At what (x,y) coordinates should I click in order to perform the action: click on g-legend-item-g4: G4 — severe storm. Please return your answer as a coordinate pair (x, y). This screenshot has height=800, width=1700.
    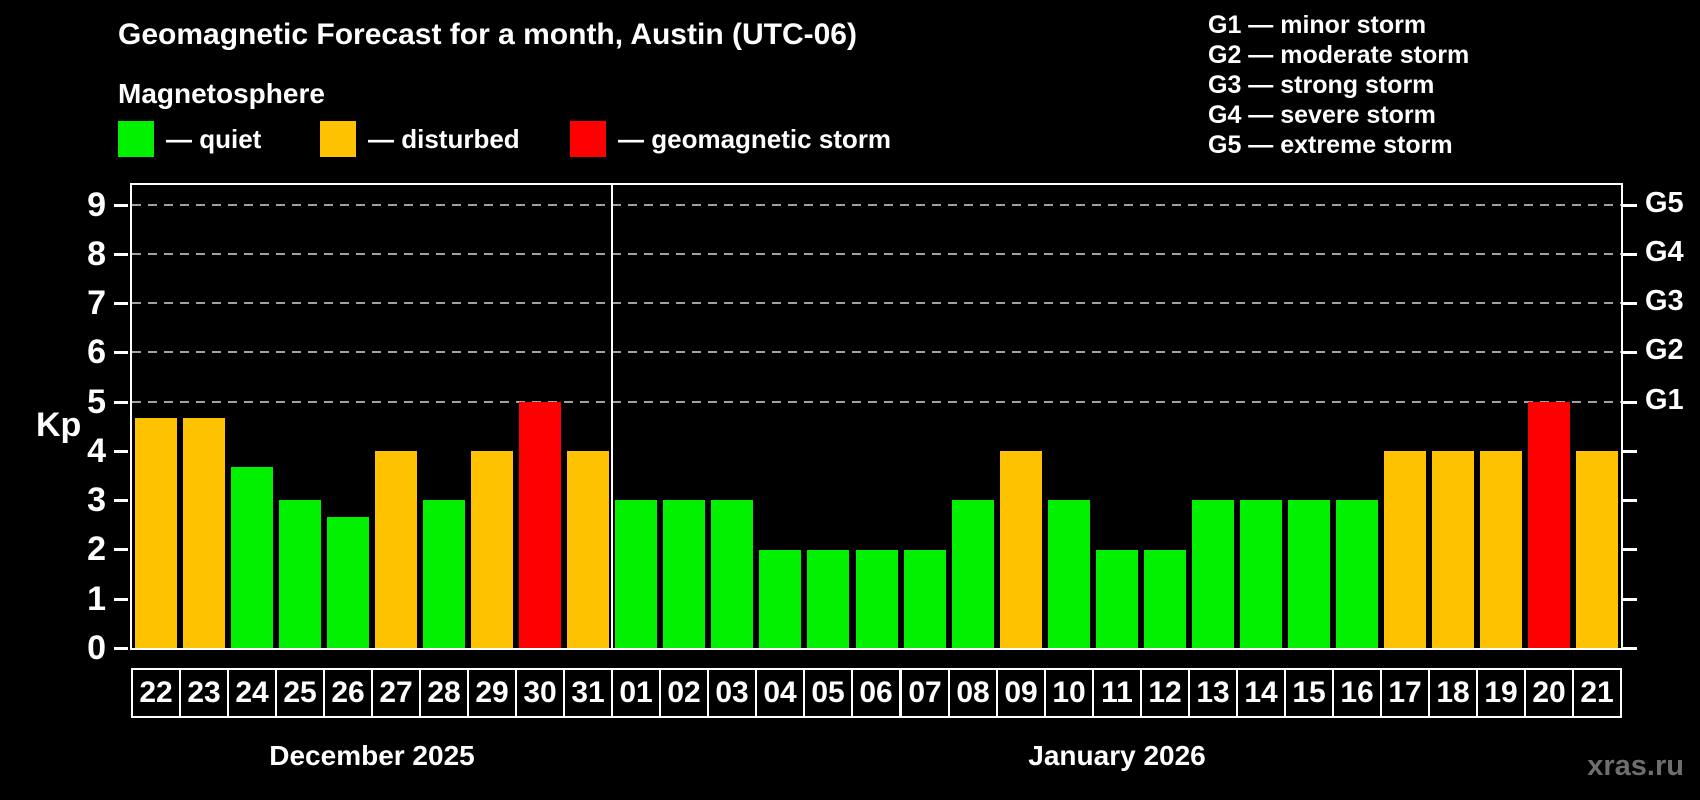
    Looking at the image, I should click on (1322, 115).